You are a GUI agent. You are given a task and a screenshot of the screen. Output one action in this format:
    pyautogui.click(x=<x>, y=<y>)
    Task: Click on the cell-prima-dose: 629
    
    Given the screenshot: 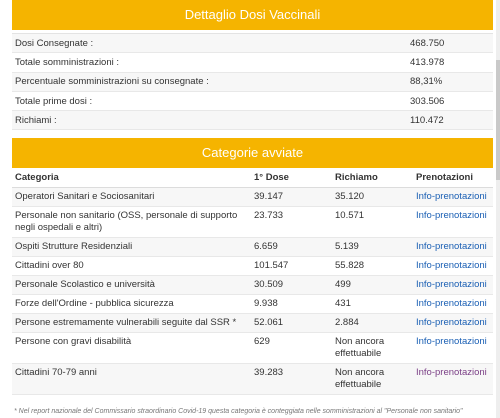 What is the action you would take?
    pyautogui.click(x=291, y=348)
    